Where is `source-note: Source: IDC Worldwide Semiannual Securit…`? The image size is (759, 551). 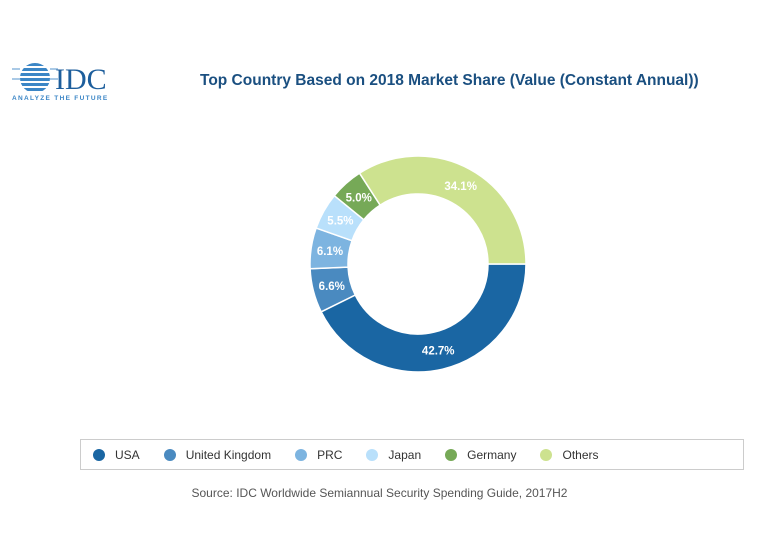
source-note: Source: IDC Worldwide Semiannual Securit… is located at coordinates (379, 493).